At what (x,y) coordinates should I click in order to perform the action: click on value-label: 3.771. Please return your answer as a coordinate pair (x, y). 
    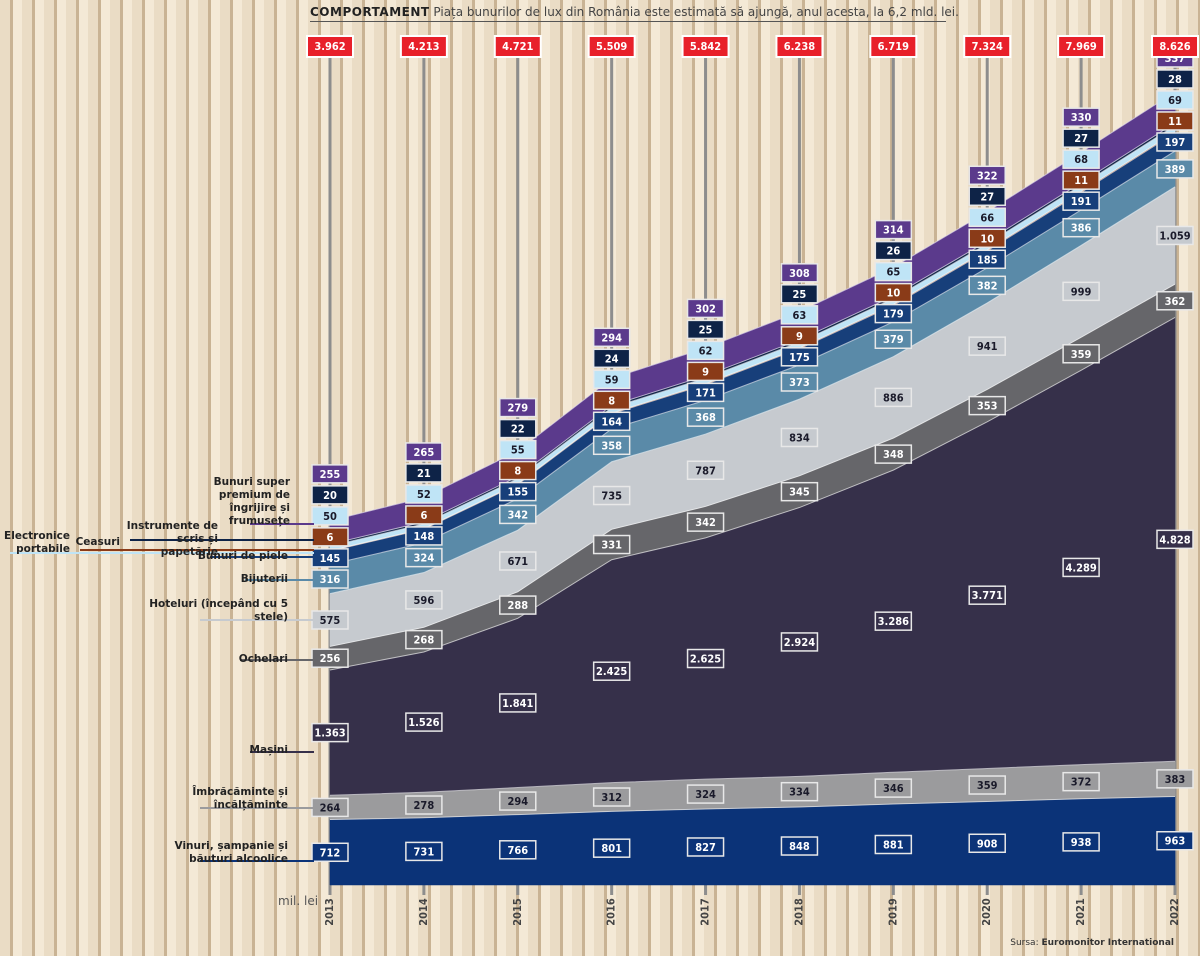
    Looking at the image, I should click on (987, 595).